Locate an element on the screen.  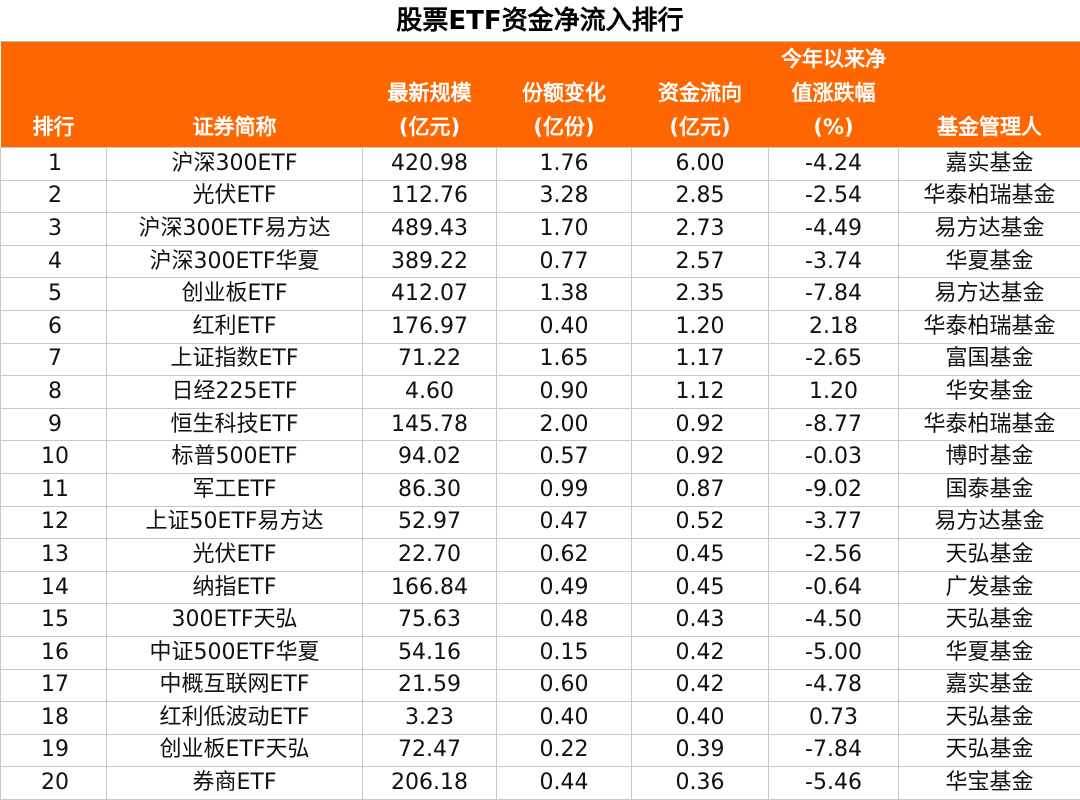
rank-cell: 17 is located at coordinates (54, 685).